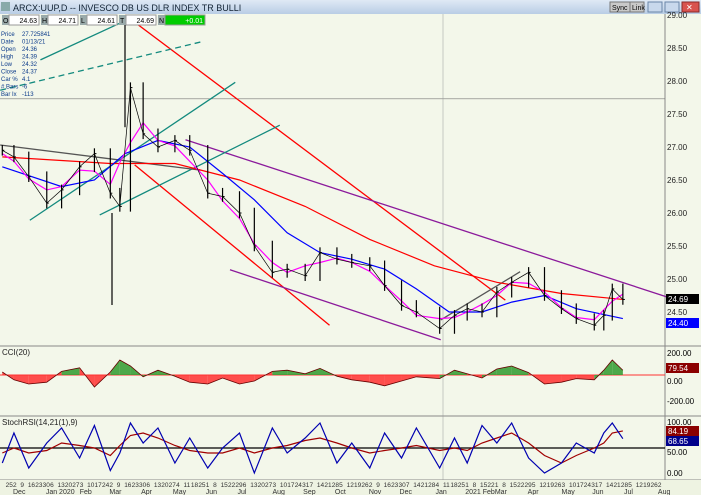  I want to click on close-button, so click(690, 7).